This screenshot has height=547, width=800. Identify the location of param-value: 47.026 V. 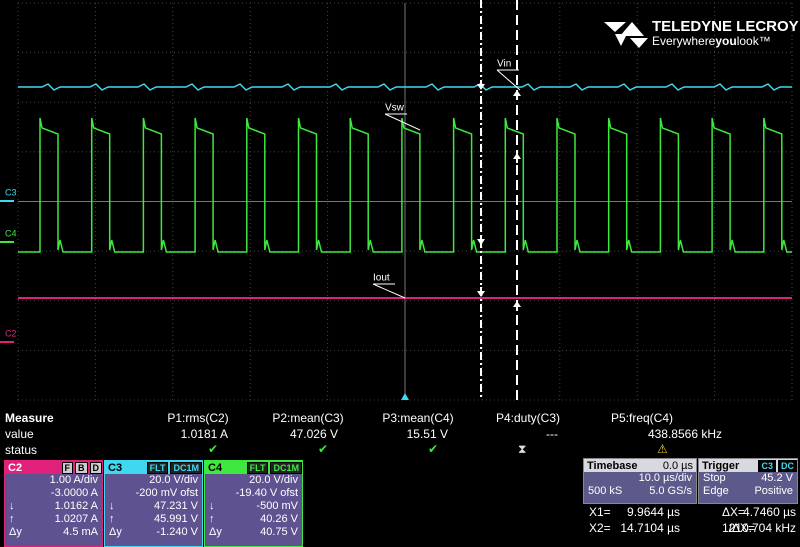
(313, 434).